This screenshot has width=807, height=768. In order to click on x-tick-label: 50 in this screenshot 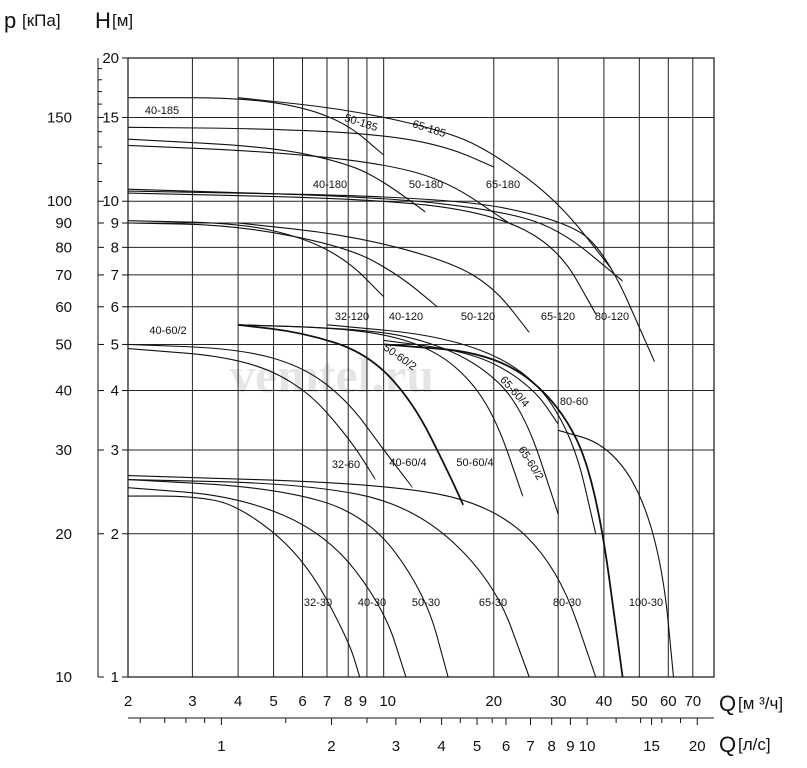, I will do `click(639, 701)`.